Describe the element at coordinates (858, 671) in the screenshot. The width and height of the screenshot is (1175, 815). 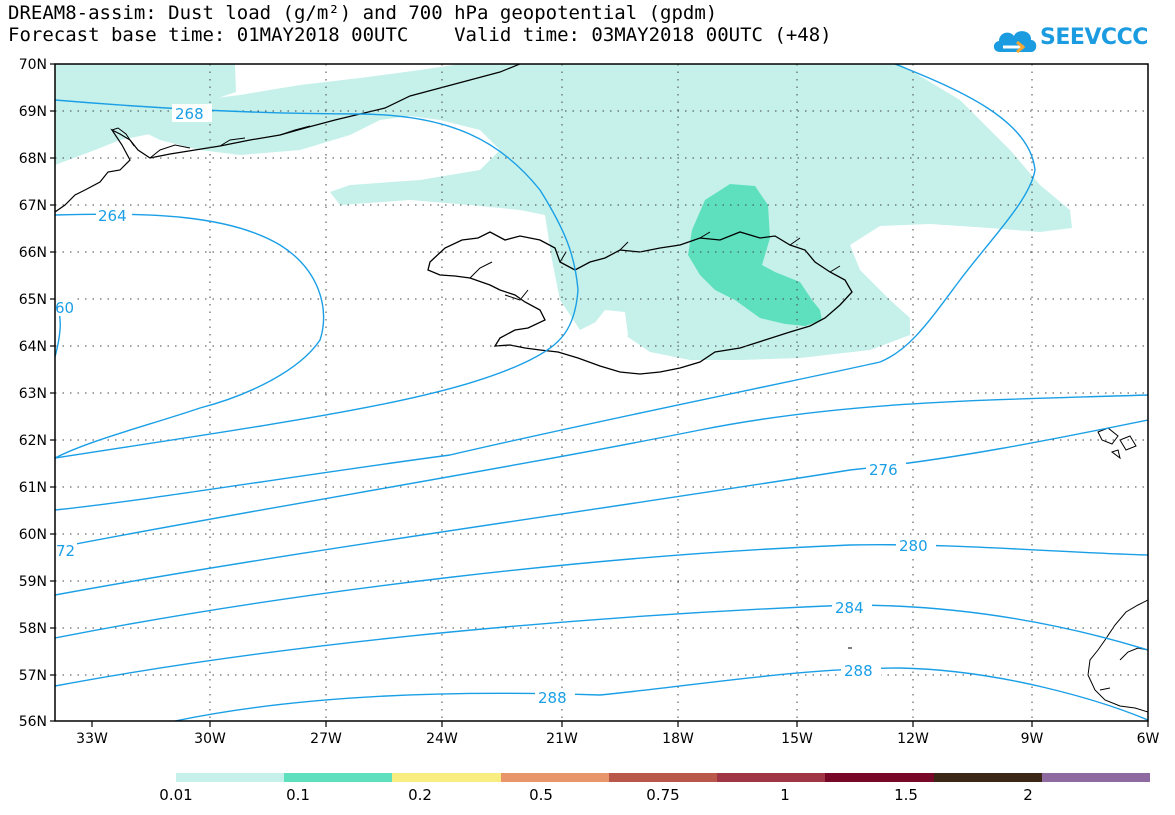
I see `contour-label-288-east: 288` at that location.